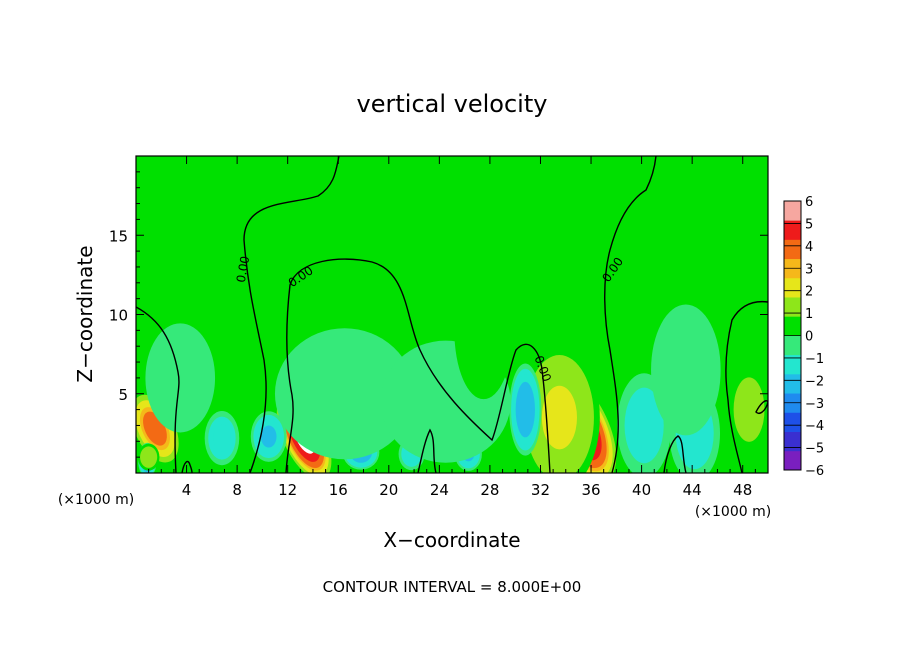  What do you see at coordinates (237, 490) in the screenshot?
I see `x-tick-label: 8` at bounding box center [237, 490].